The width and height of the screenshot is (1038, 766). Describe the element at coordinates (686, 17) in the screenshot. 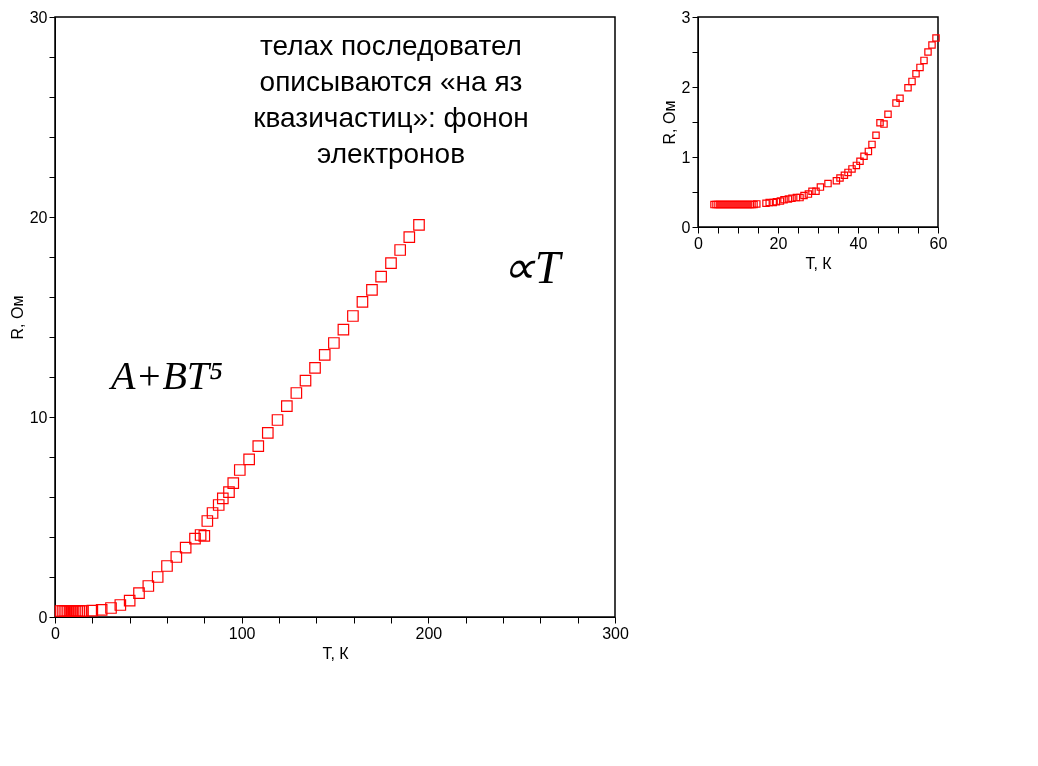

I see `y-tick-label: 3` at that location.